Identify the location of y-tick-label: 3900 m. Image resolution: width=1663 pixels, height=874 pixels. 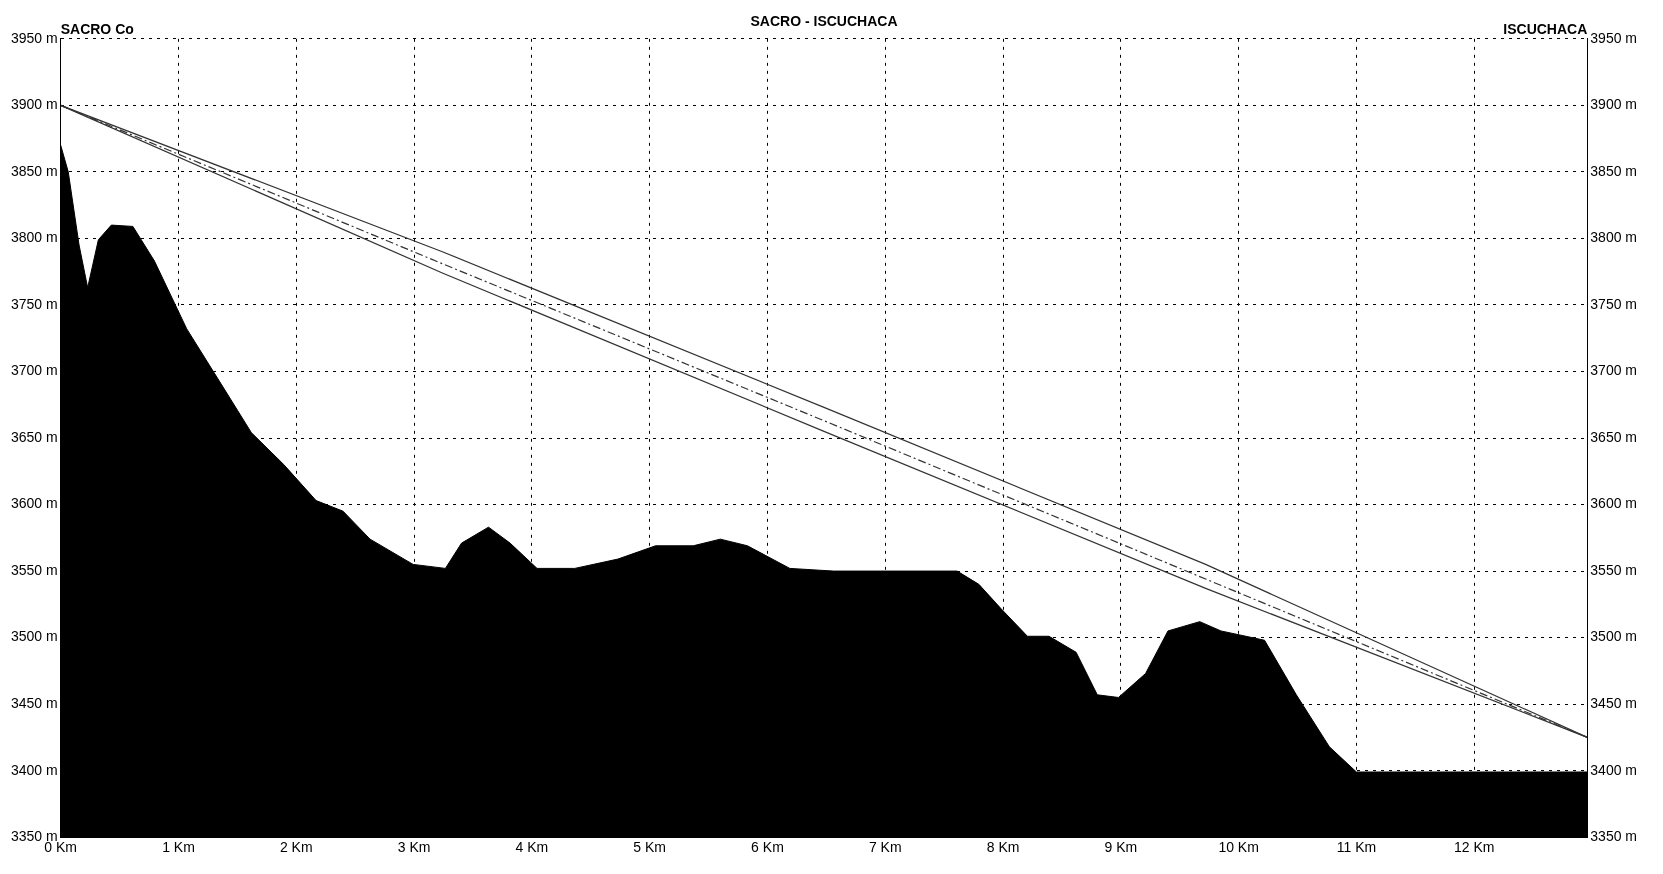
(34, 104).